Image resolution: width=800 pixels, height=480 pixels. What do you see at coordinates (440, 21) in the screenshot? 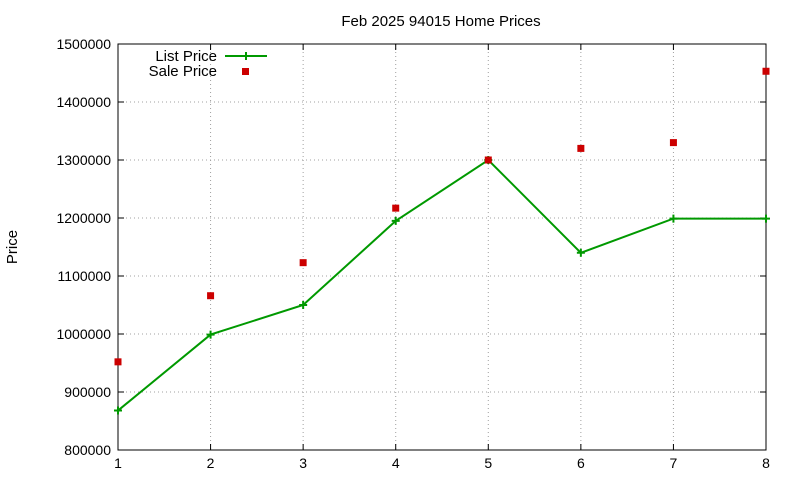
I see `chart-title: Feb 2025 94015 Home Prices` at bounding box center [440, 21].